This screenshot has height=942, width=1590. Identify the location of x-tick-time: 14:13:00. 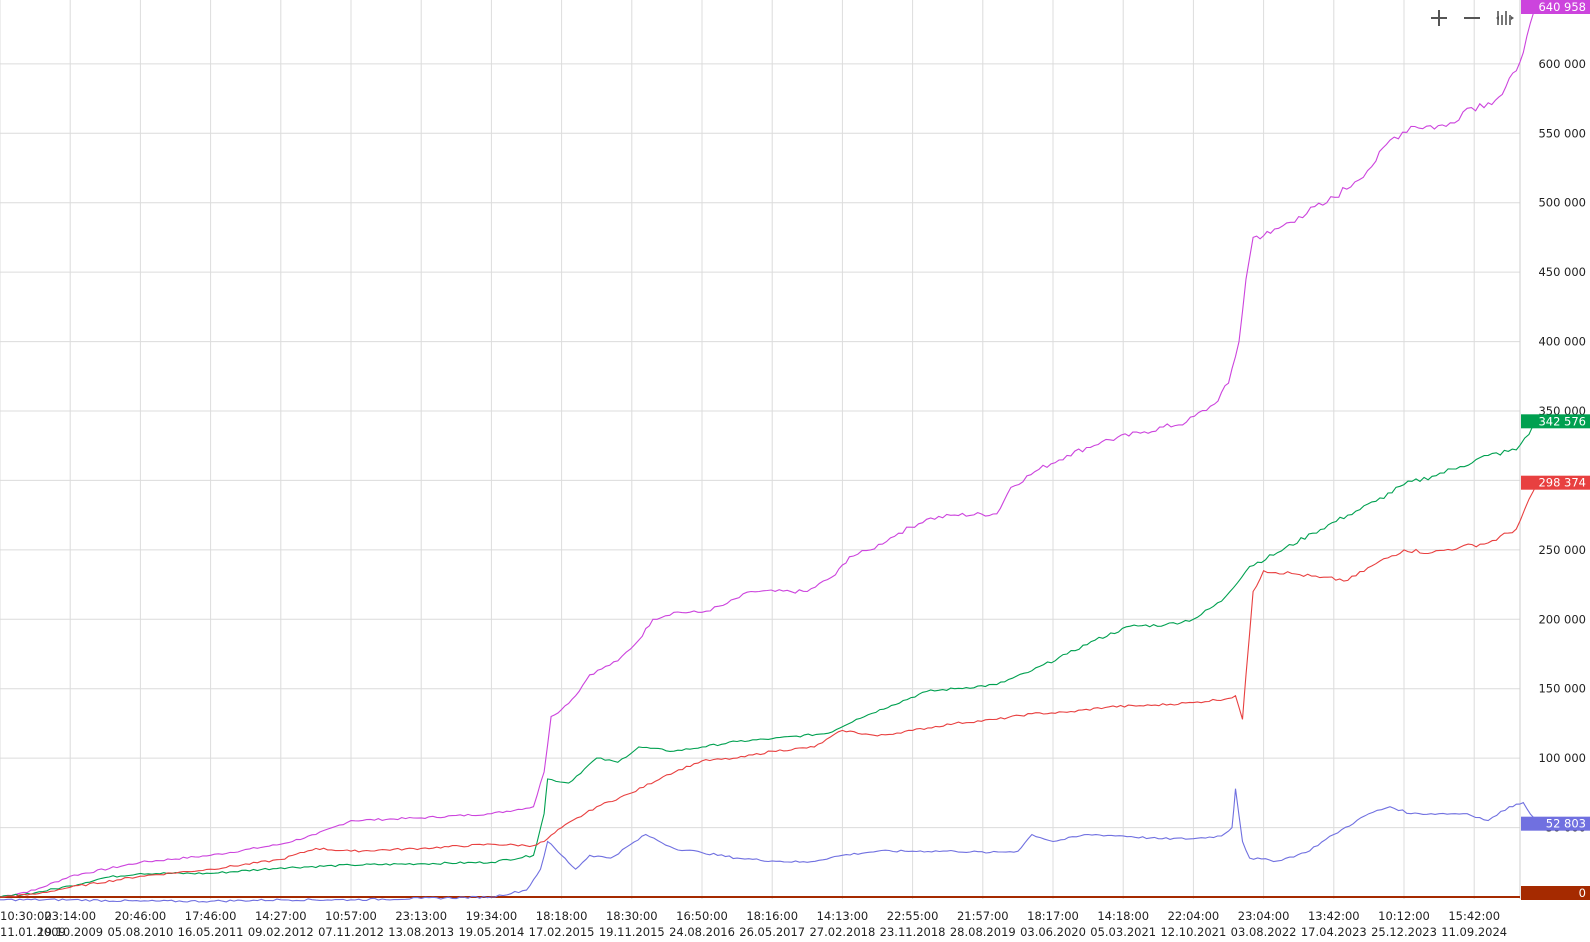
(843, 916).